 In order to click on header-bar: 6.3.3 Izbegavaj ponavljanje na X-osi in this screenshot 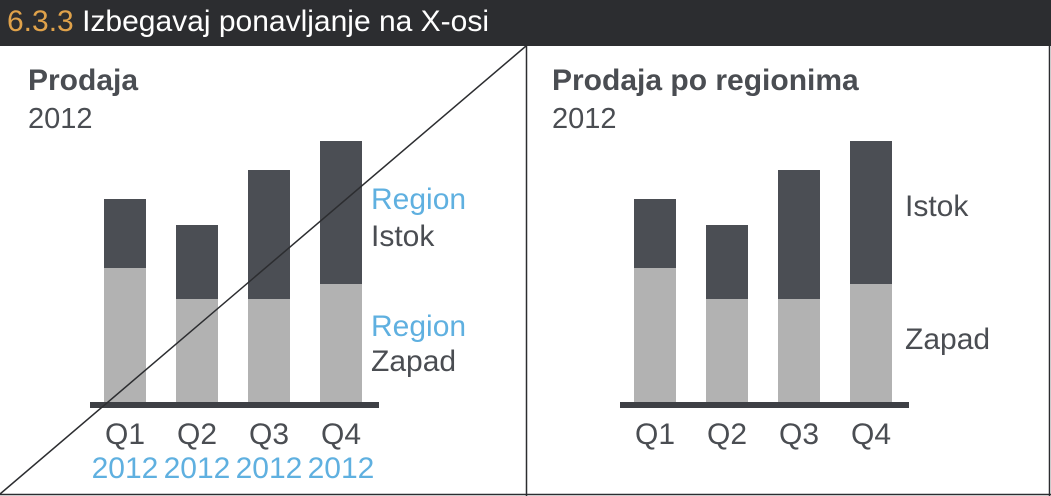, I will do `click(525, 23)`.